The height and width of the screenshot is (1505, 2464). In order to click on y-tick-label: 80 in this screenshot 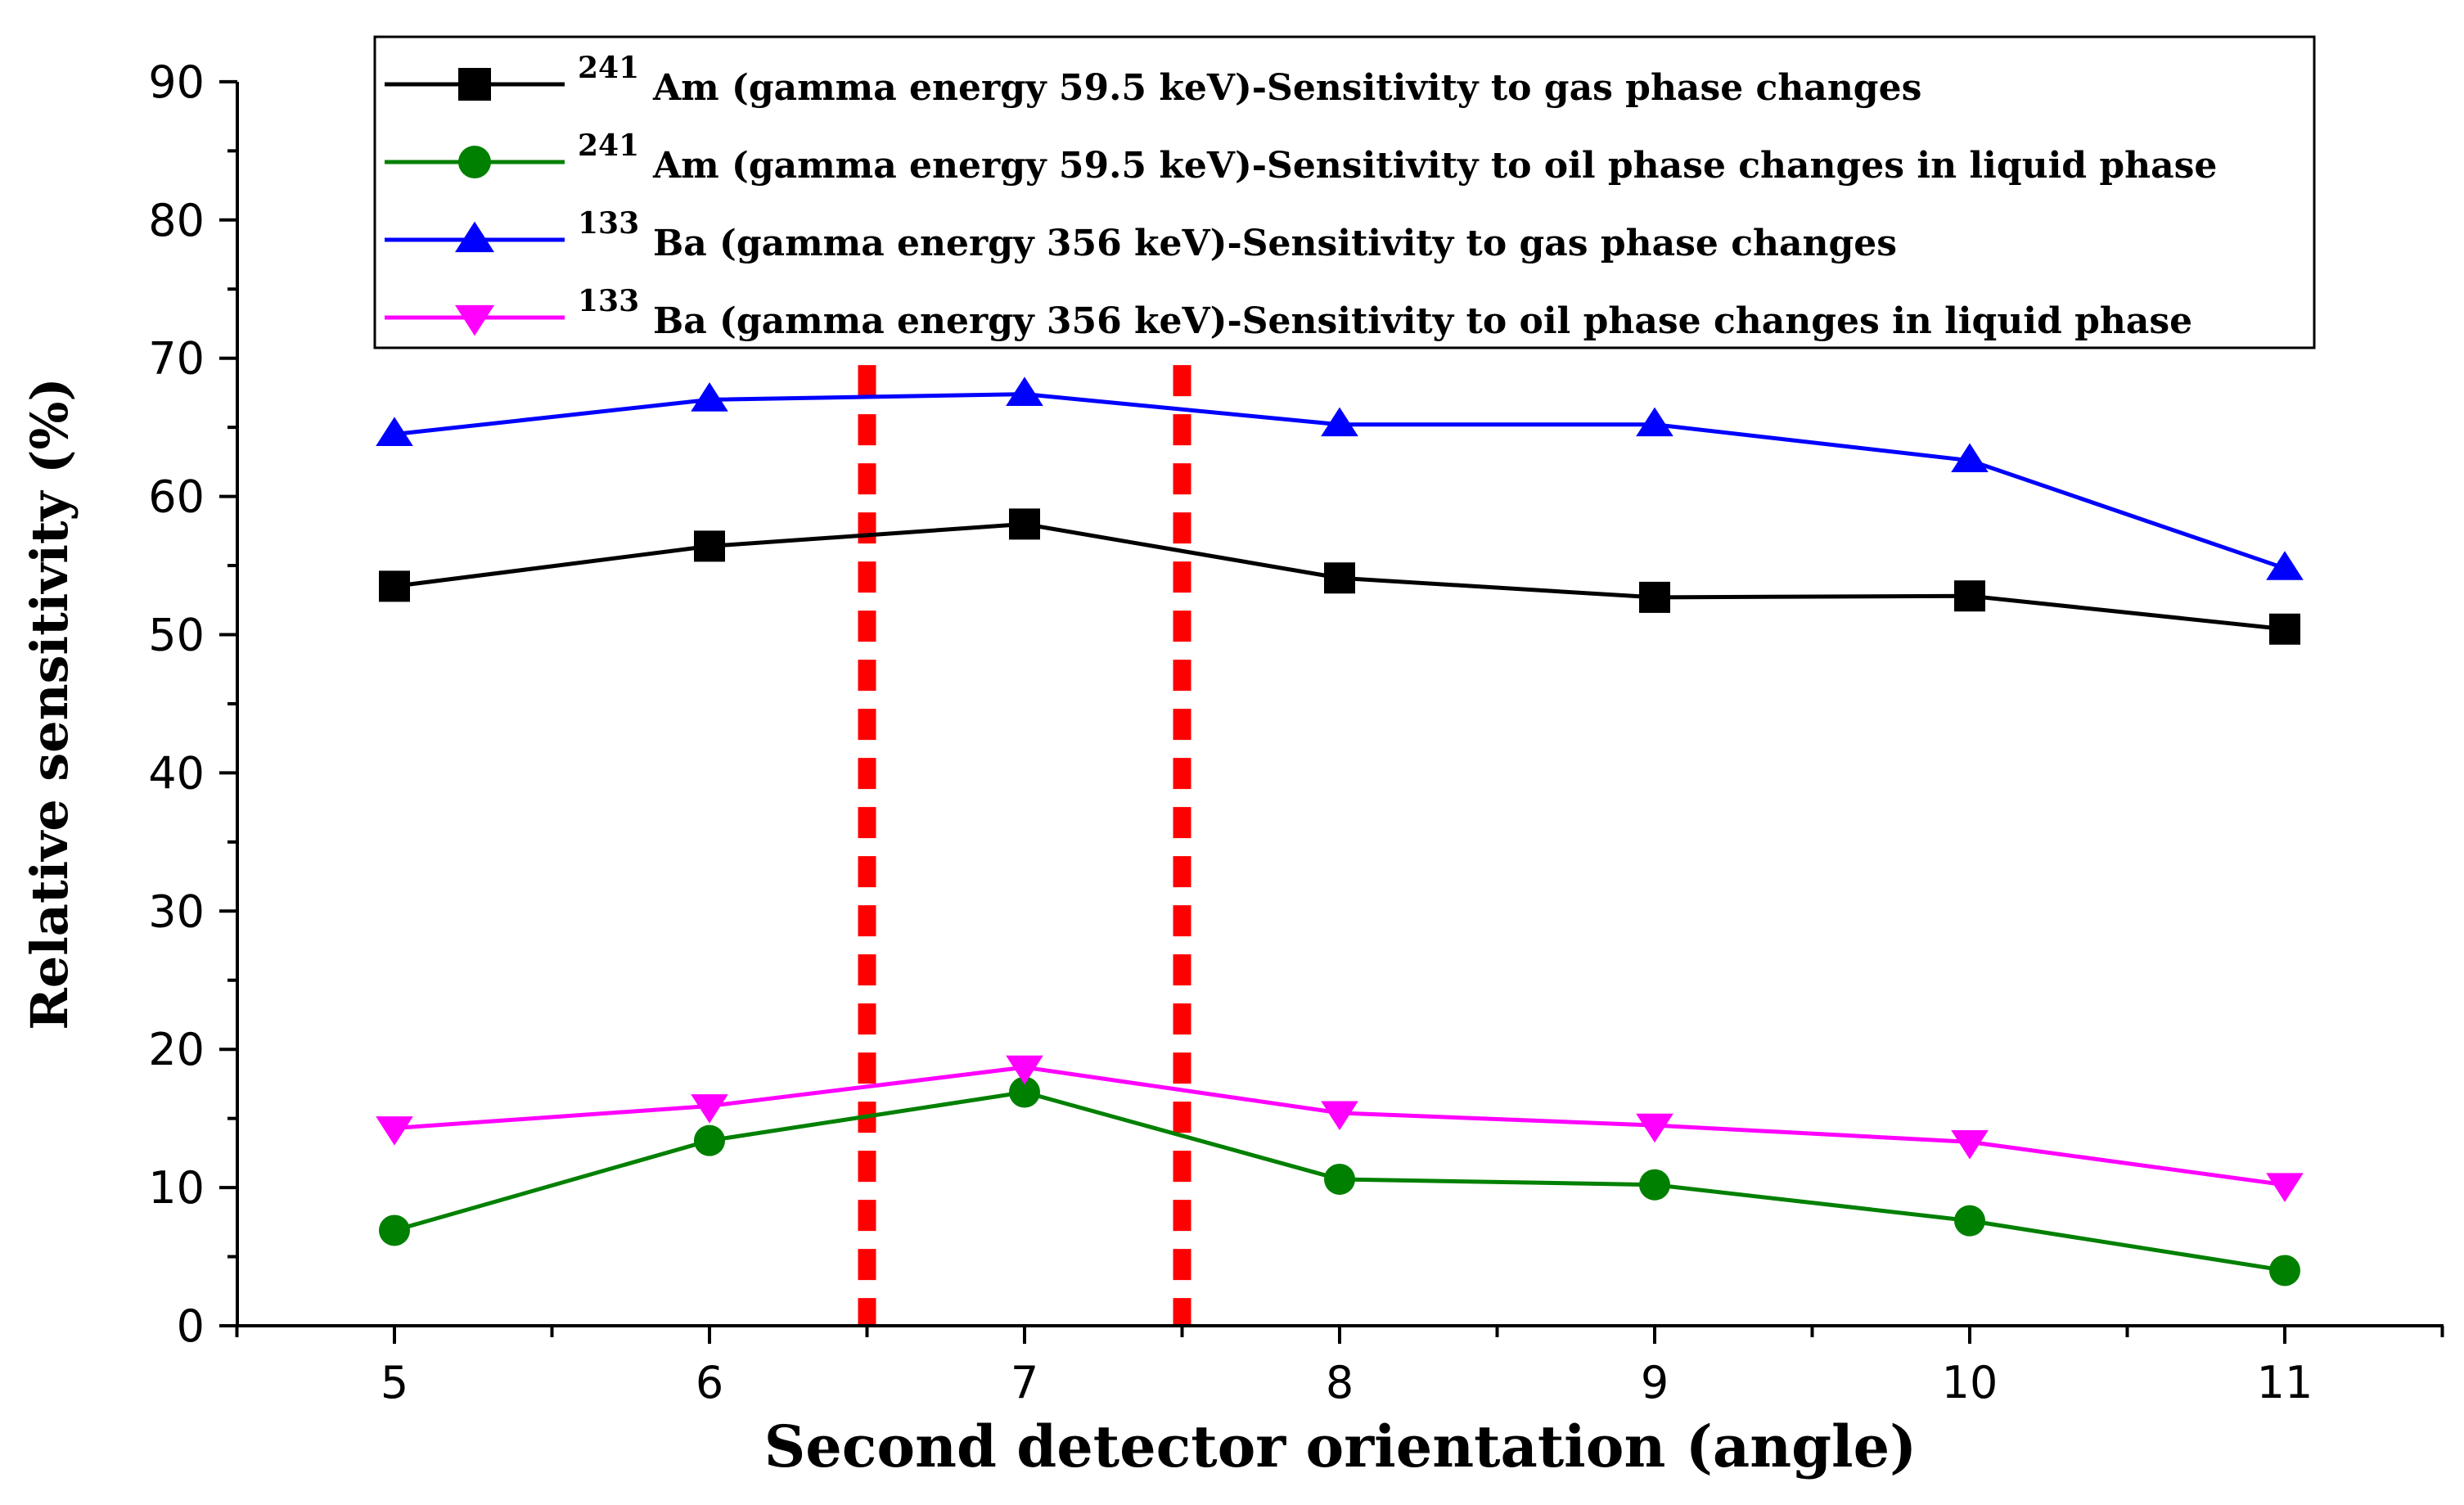, I will do `click(176, 221)`.